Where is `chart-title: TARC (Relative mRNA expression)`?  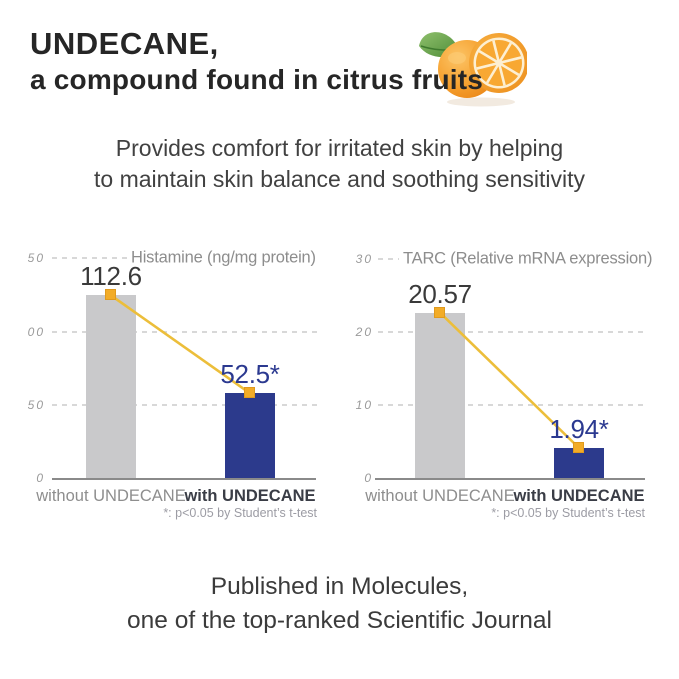 chart-title: TARC (Relative mRNA expression) is located at coordinates (528, 258).